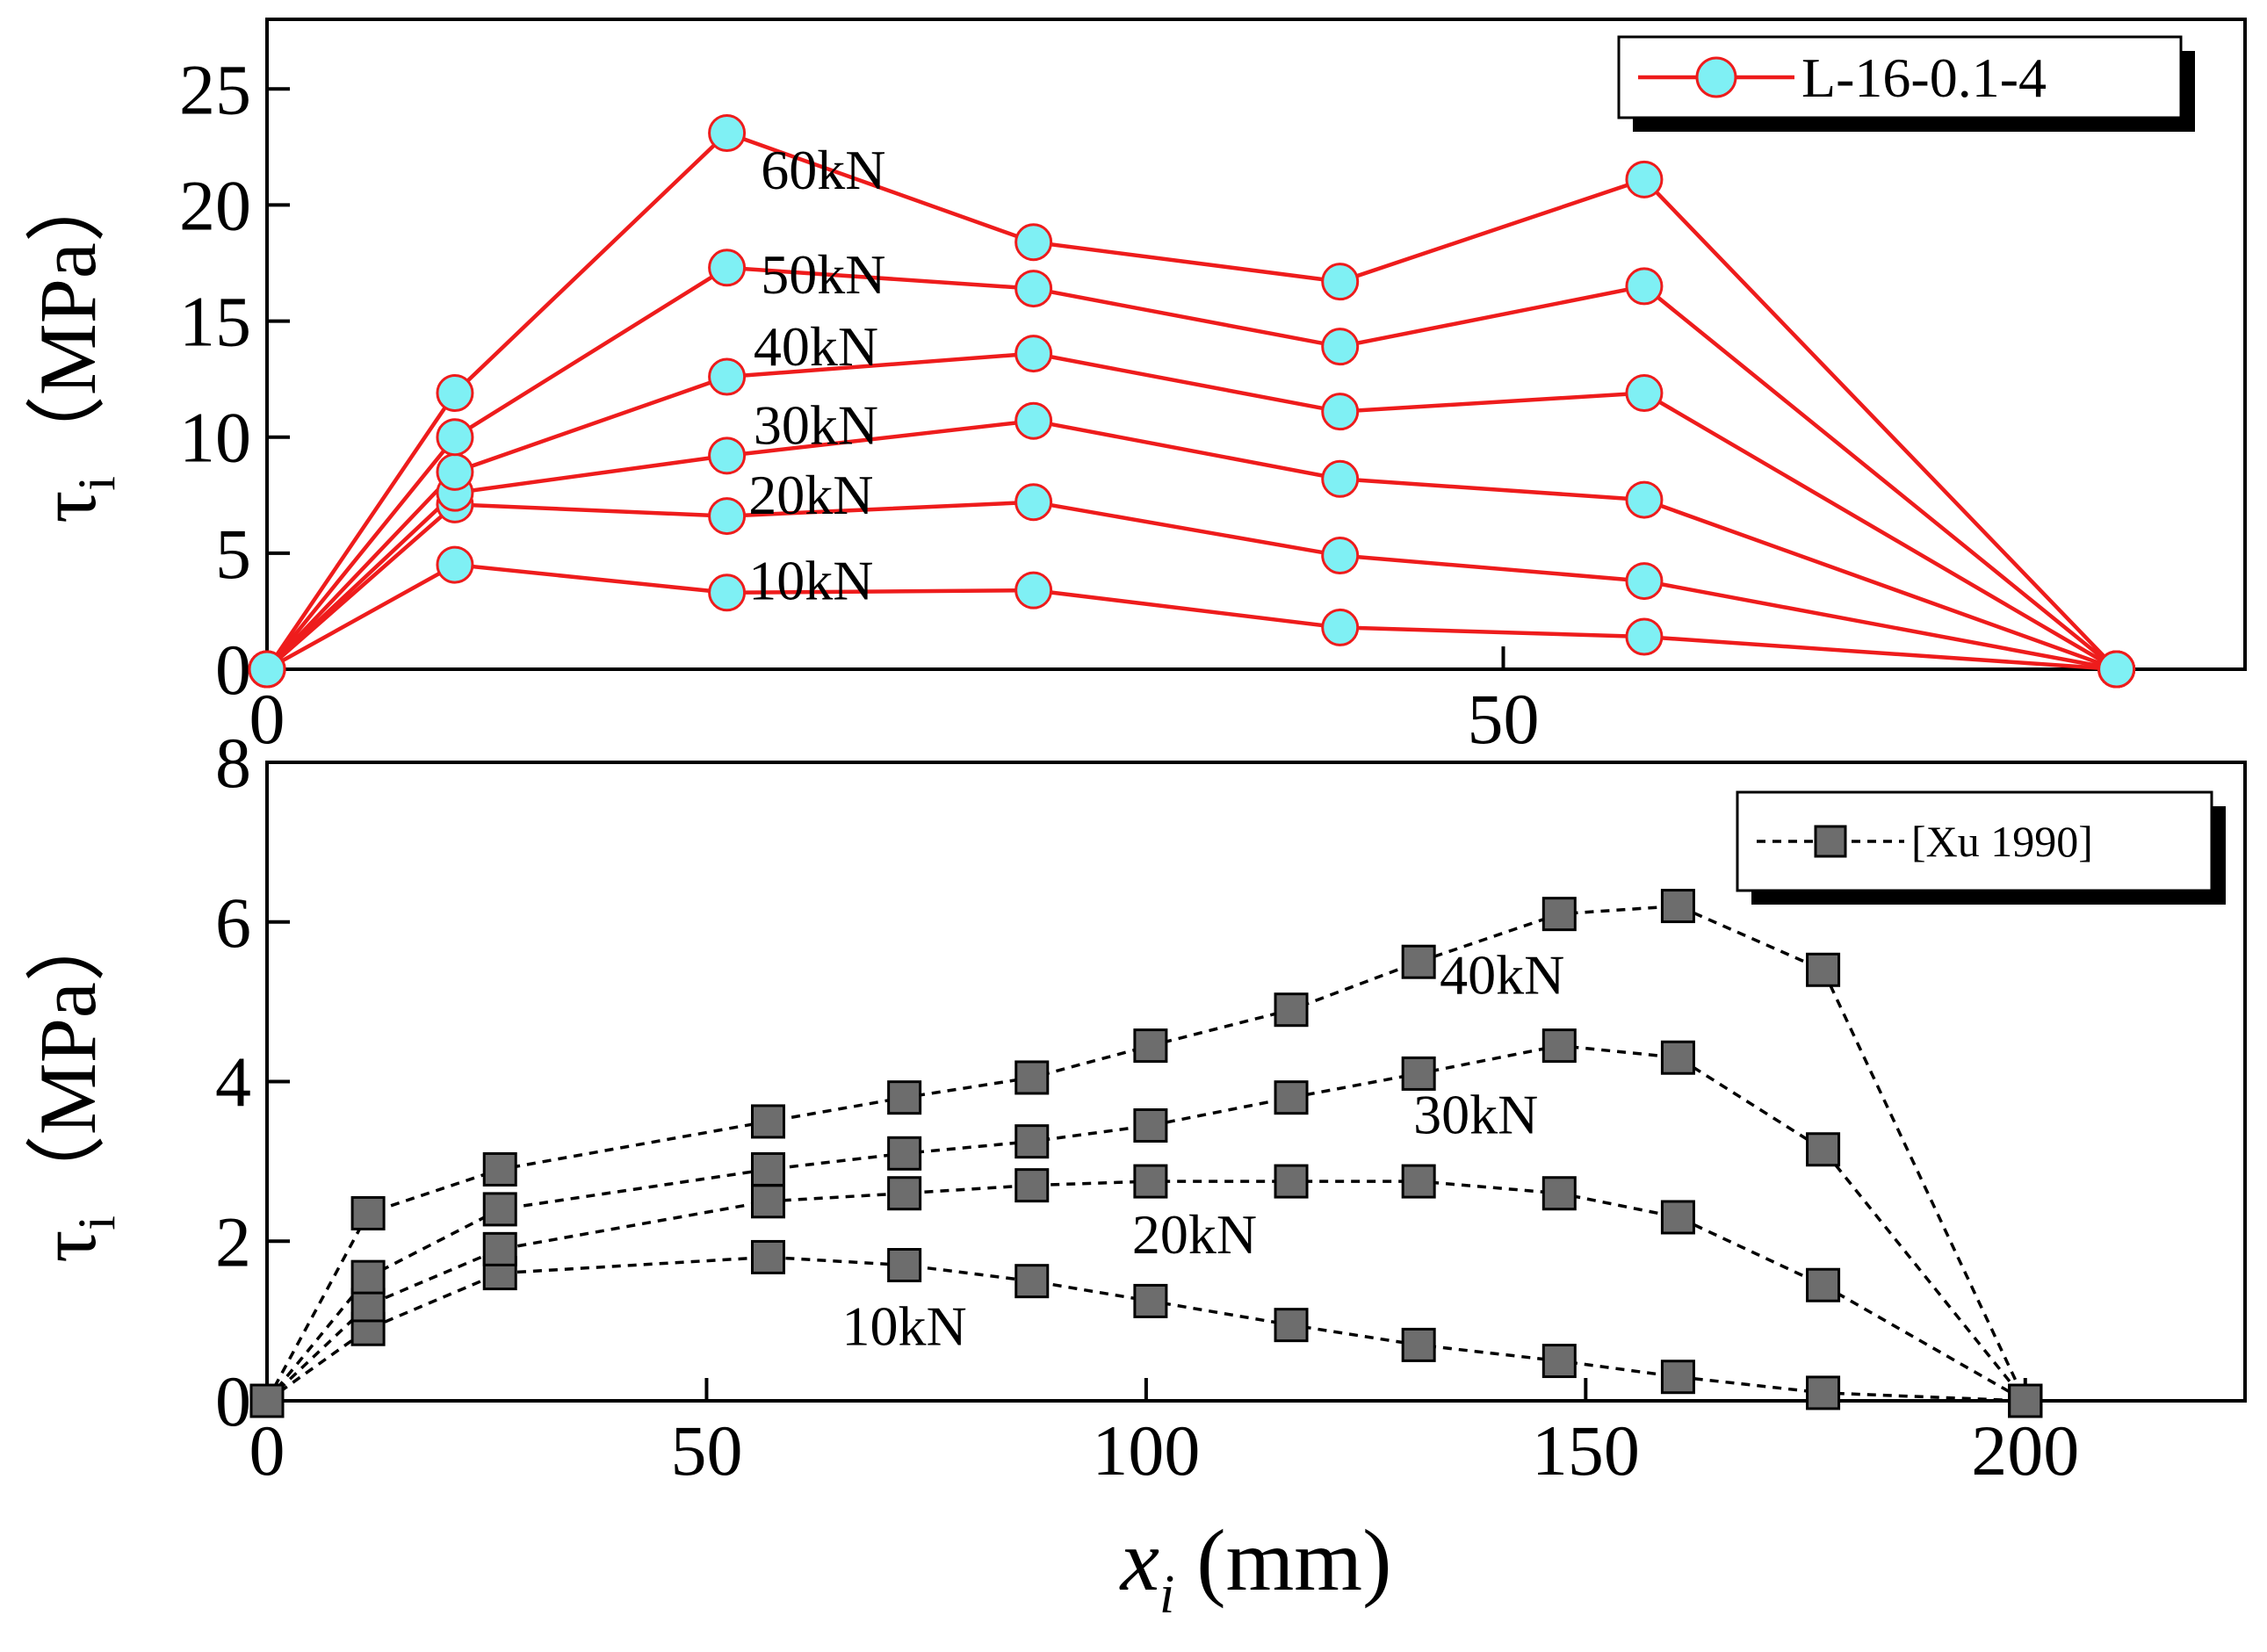 Image resolution: width=2267 pixels, height=1652 pixels. I want to click on x-axis-label: xi (mm), so click(1255, 1568).